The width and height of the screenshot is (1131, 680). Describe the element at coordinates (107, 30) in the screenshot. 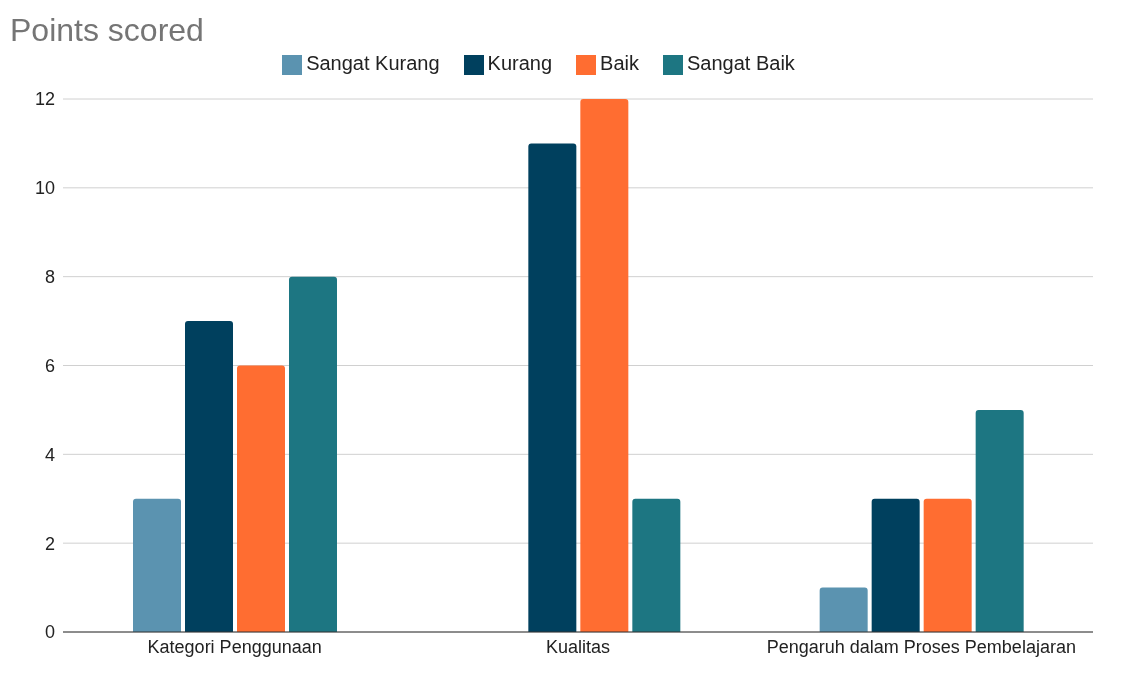

I see `chart-title: Points scored` at that location.